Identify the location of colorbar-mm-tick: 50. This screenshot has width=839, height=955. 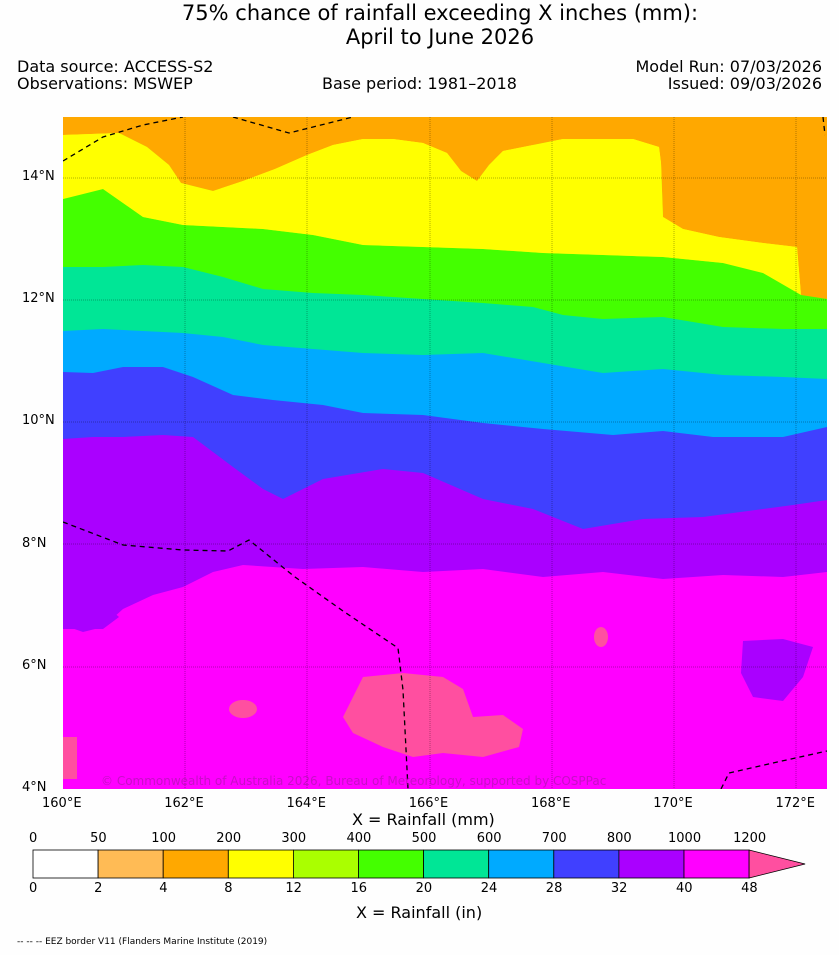
(98, 838).